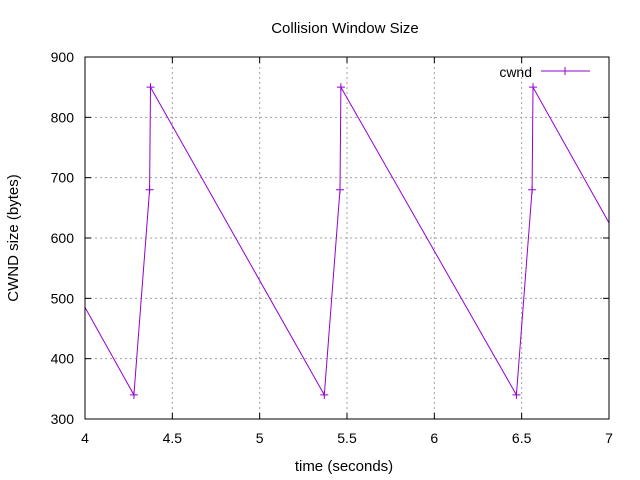 The image size is (640, 480). I want to click on x-axis-label: time (seconds), so click(344, 466).